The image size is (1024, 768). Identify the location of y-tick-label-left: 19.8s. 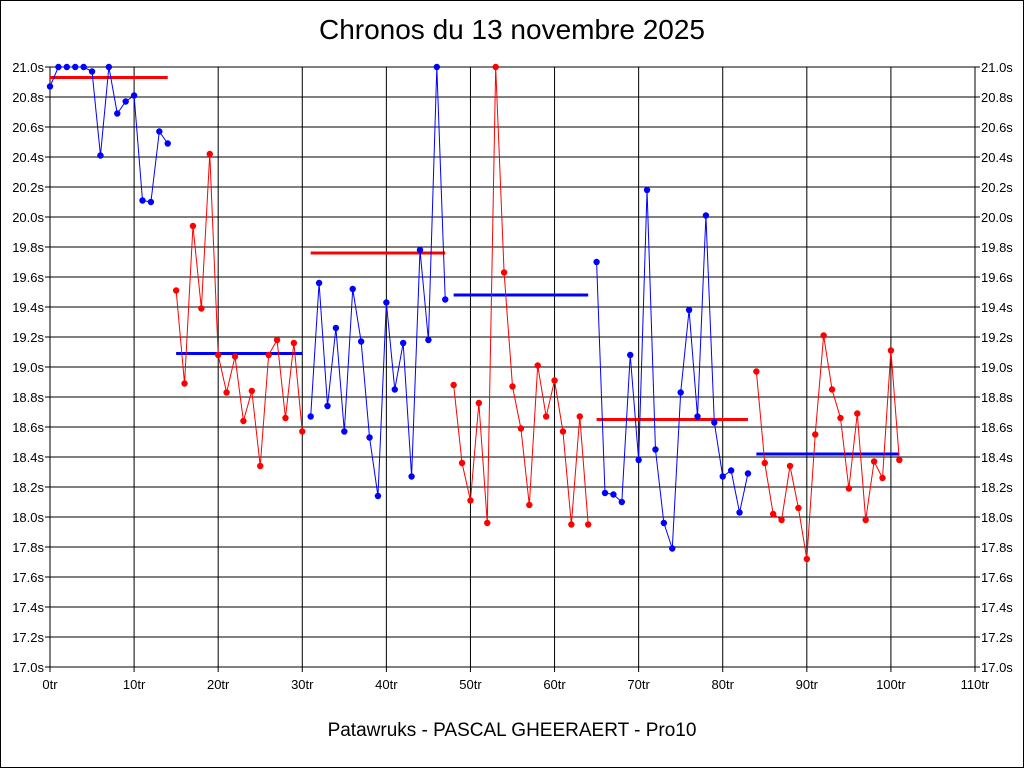
(28, 247).